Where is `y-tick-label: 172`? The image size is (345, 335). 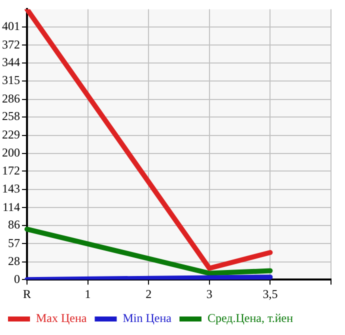 y-tick-label: 172 is located at coordinates (11, 170).